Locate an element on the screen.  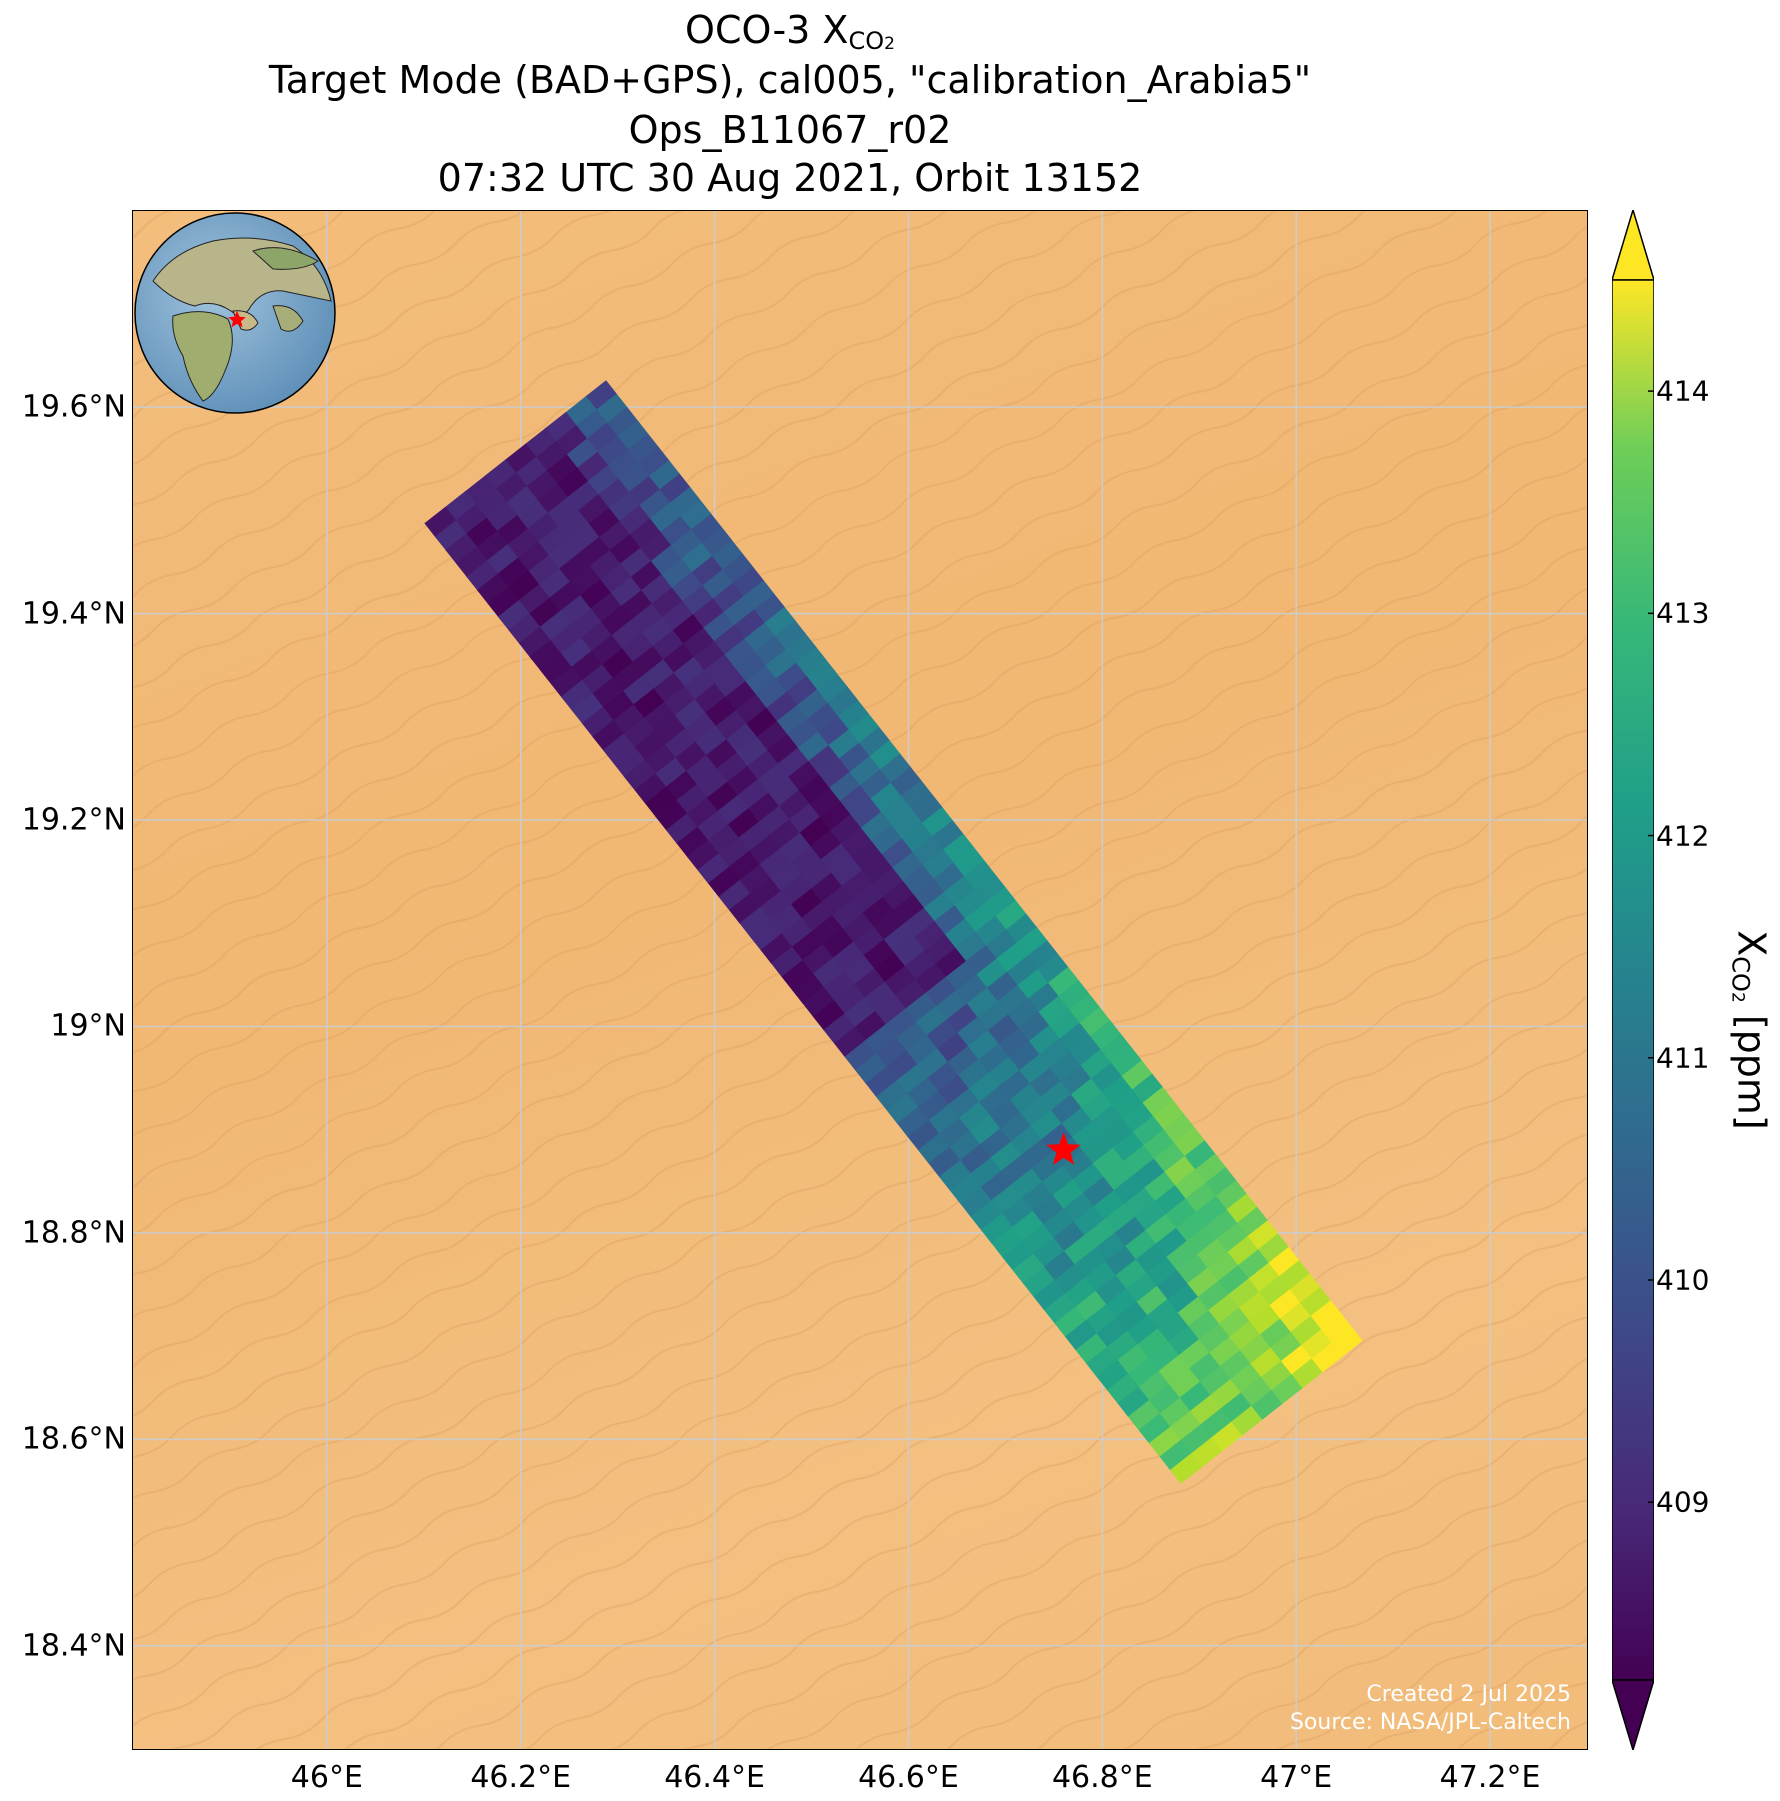
lon-tick-label: 47.2°E is located at coordinates (1490, 1777).